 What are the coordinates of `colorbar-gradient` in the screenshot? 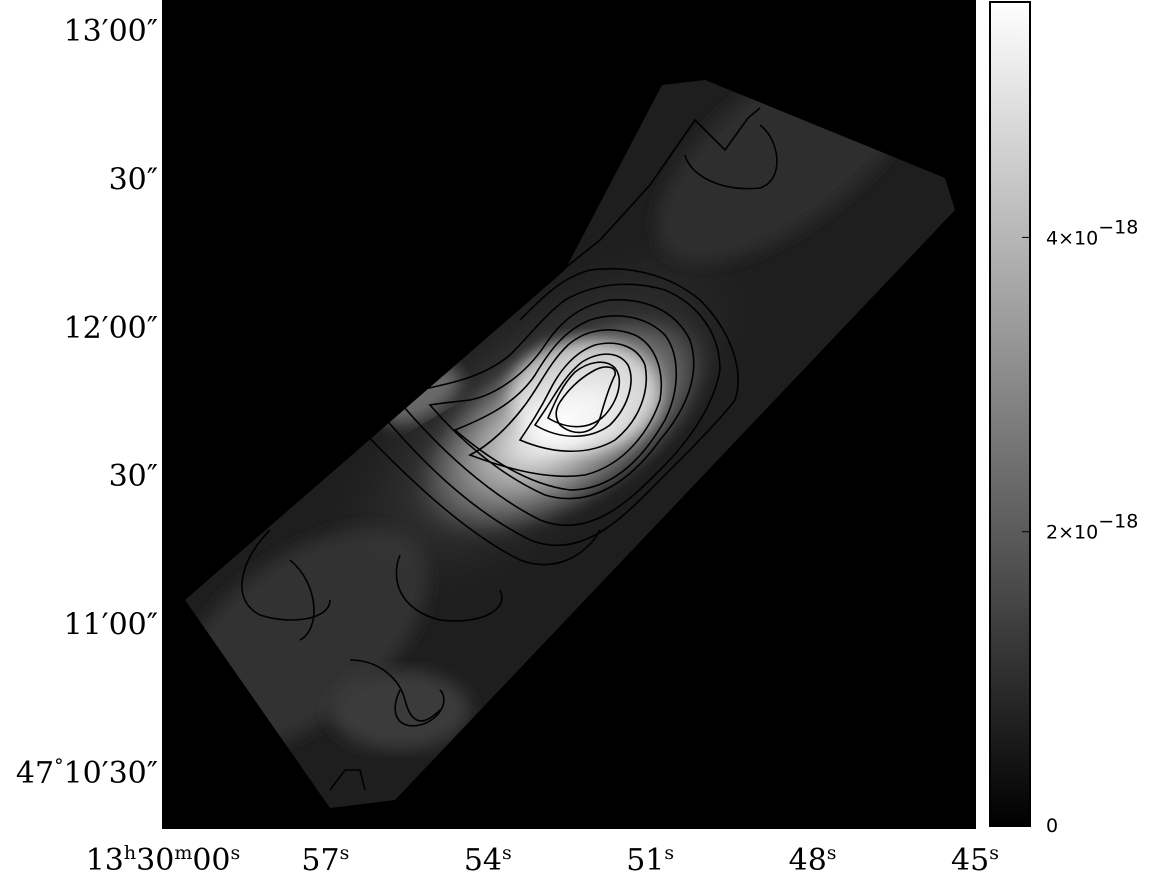 It's located at (1010, 414).